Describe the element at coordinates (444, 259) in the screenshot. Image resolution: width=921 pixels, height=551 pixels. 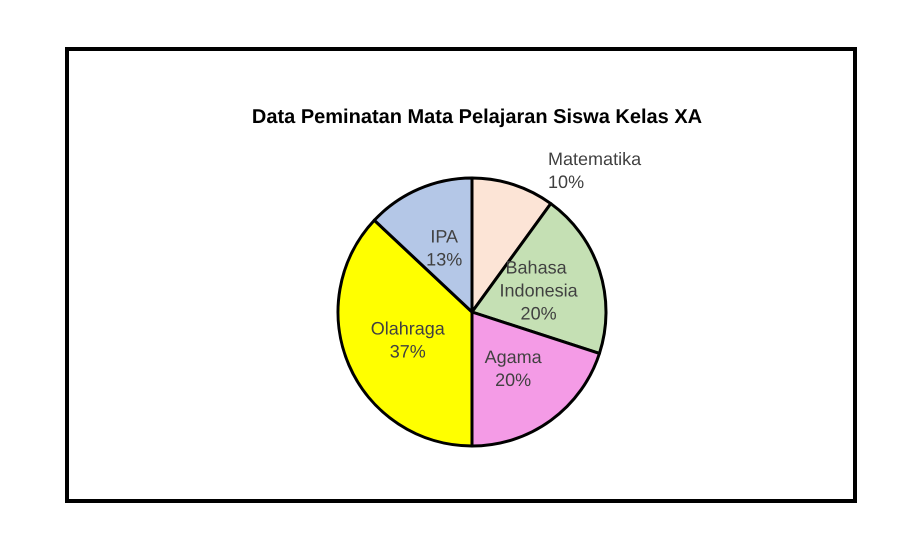
I see `data-label: 13%` at that location.